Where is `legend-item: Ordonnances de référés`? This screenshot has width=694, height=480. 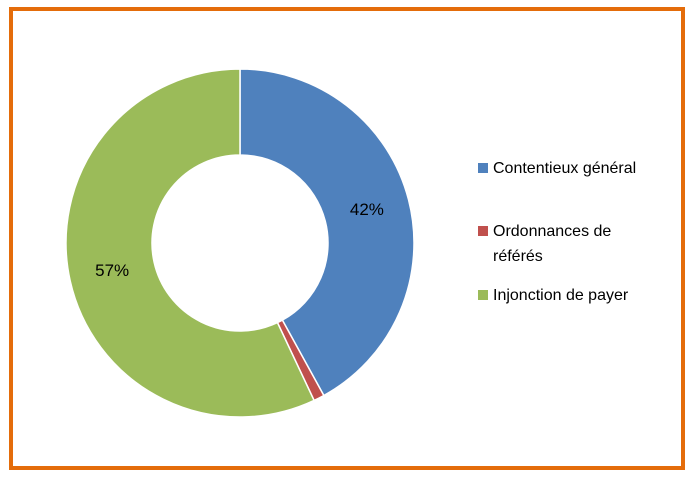
legend-item: Ordonnances de référés is located at coordinates (565, 244).